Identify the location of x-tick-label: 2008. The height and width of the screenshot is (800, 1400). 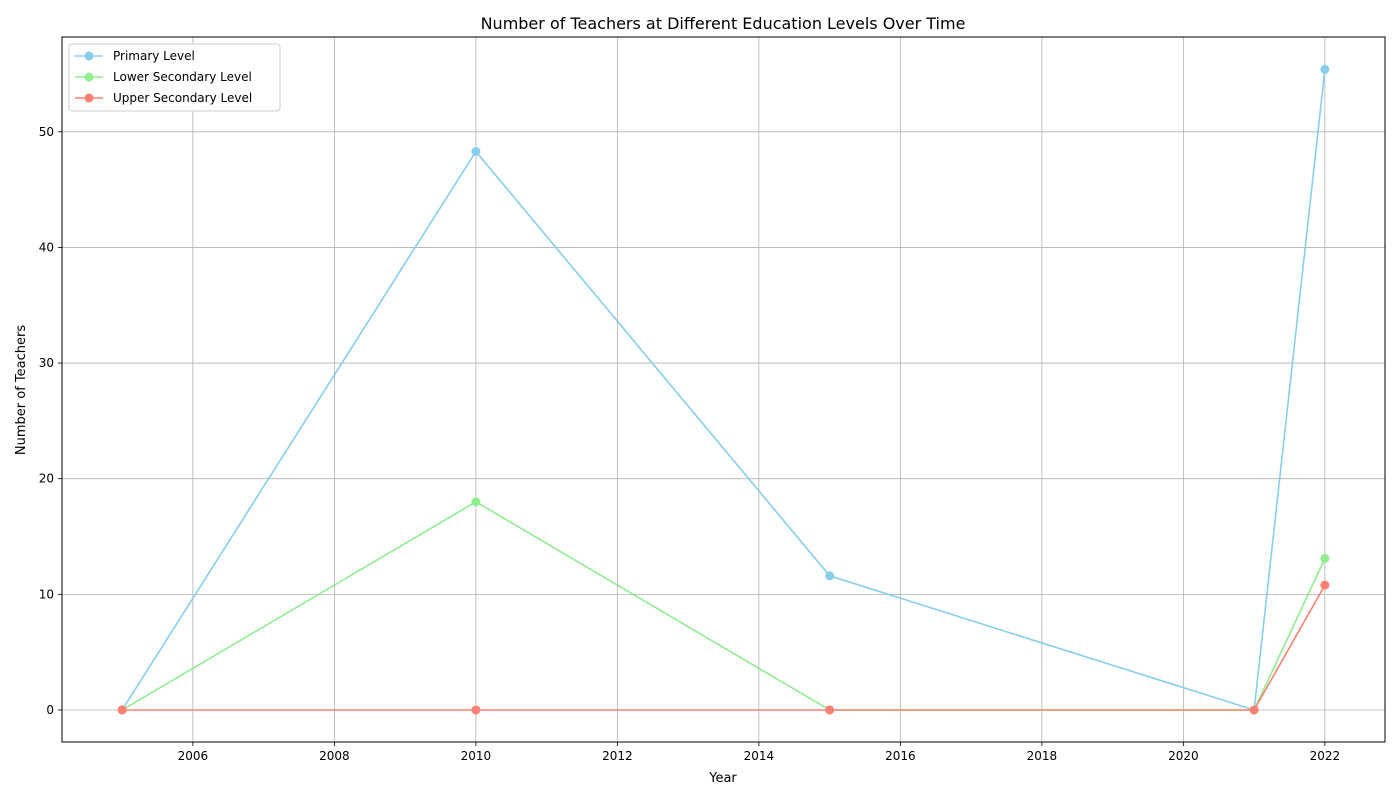
(334, 756).